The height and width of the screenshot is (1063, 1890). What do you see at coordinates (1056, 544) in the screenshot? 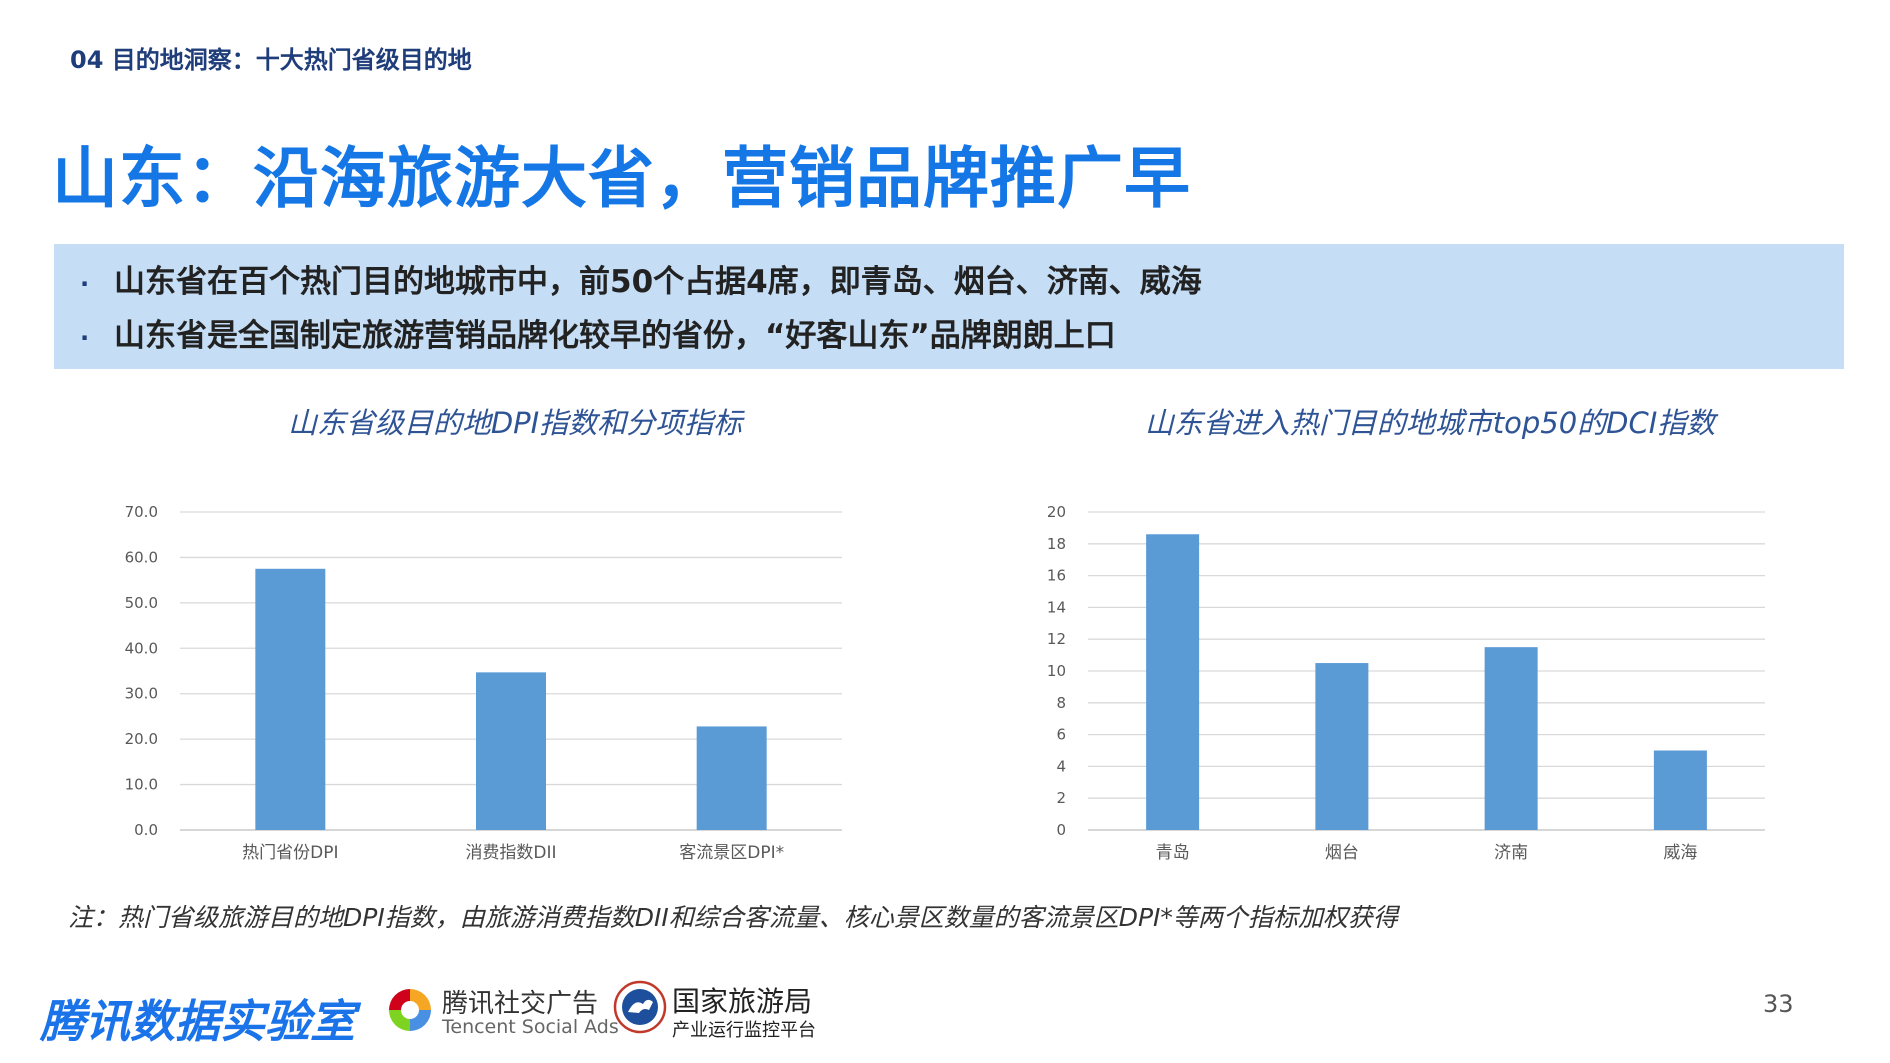
I see `y-tick-label: 18` at bounding box center [1056, 544].